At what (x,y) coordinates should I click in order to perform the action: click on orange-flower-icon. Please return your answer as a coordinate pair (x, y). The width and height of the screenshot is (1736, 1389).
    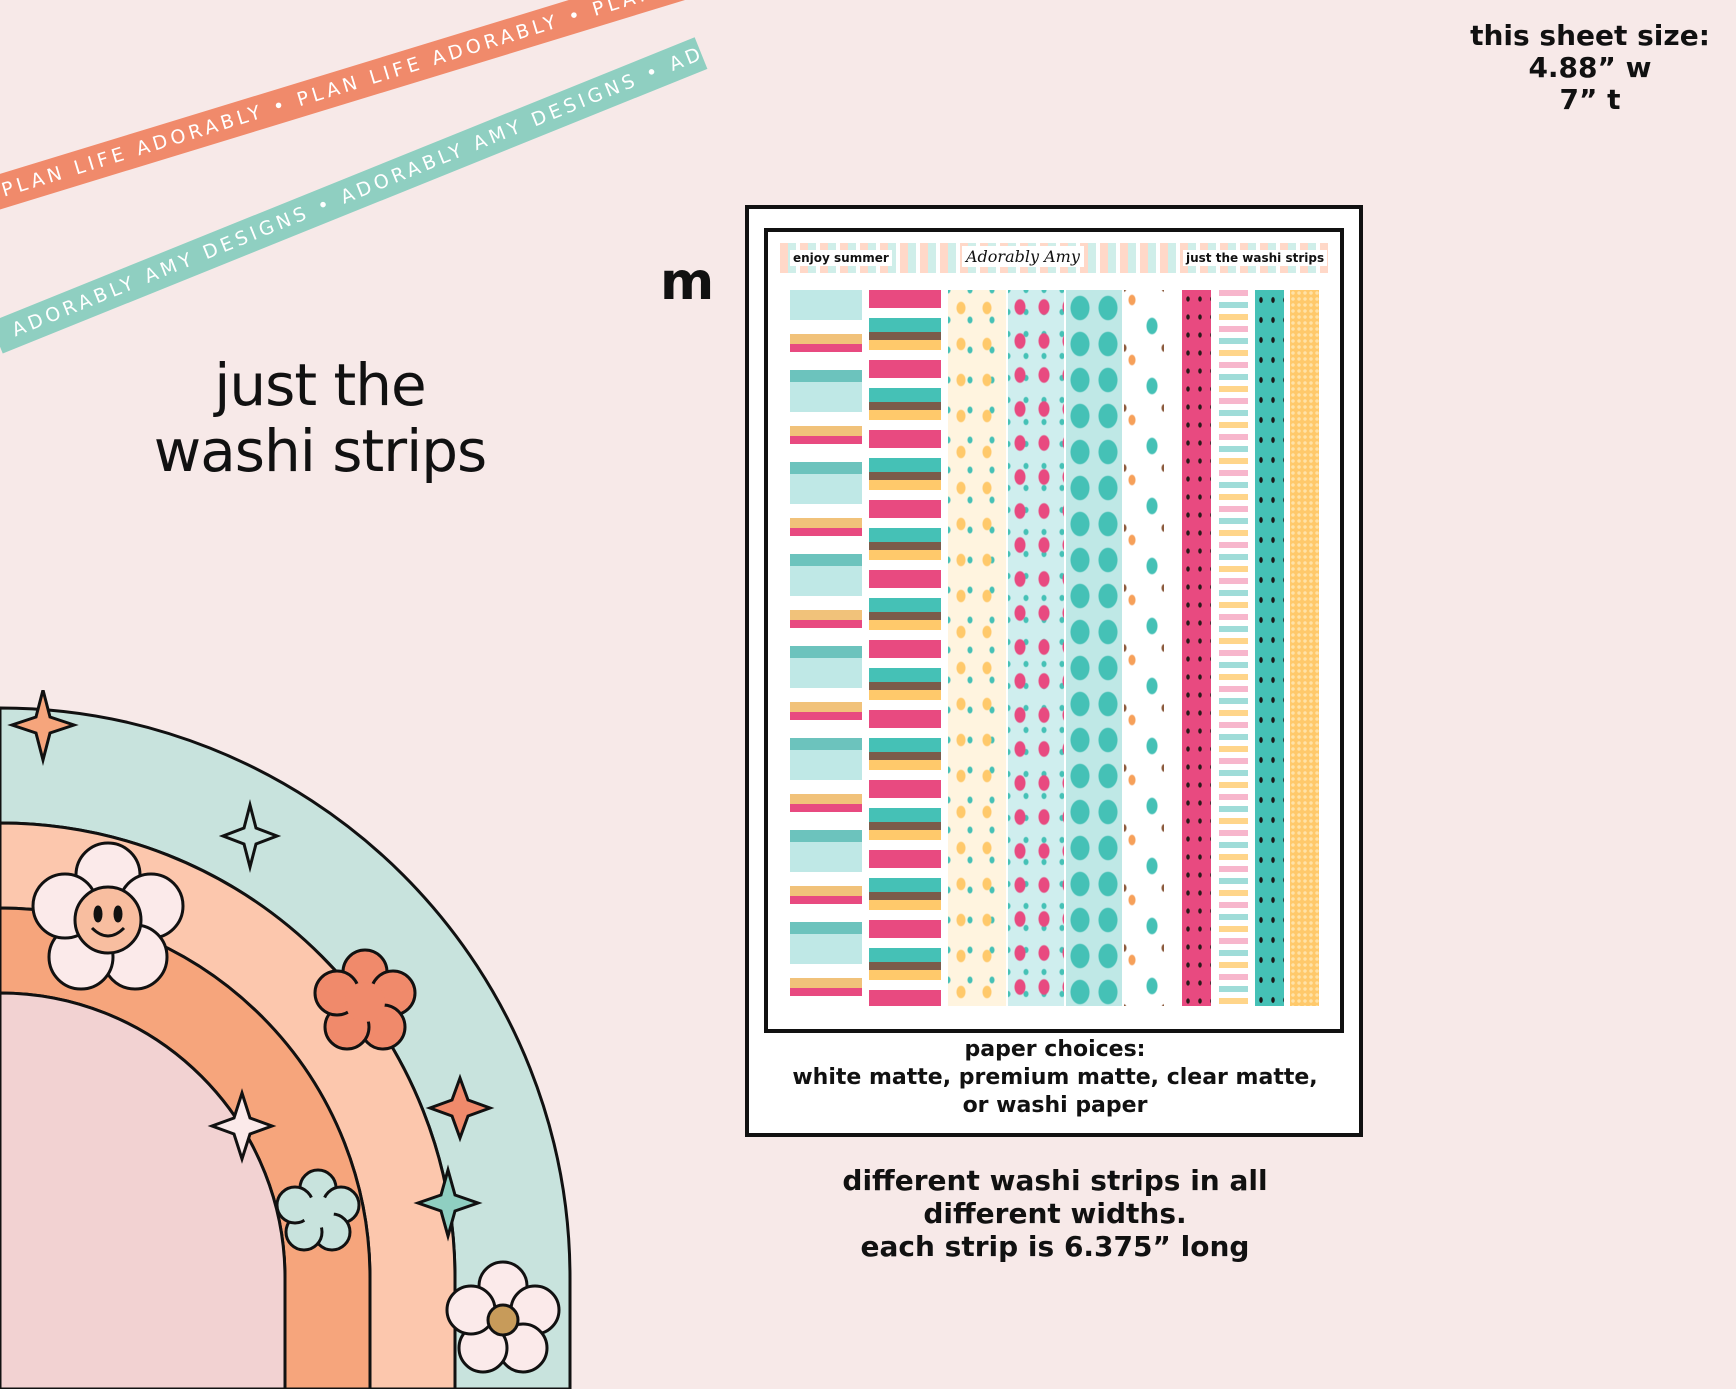
    Looking at the image, I should click on (365, 999).